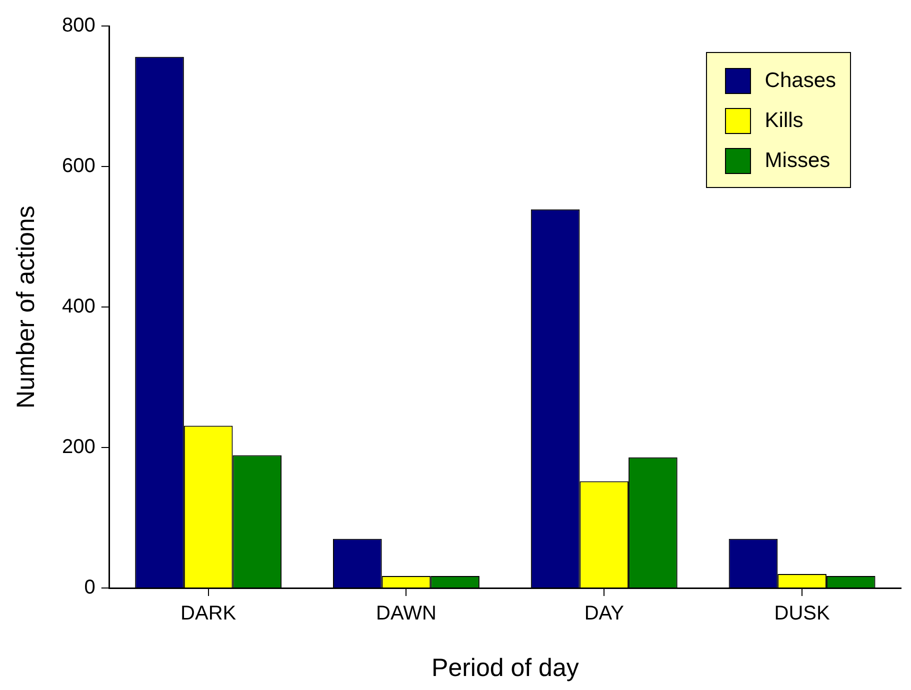  What do you see at coordinates (506, 668) in the screenshot?
I see `x-axis-title: Period of day` at bounding box center [506, 668].